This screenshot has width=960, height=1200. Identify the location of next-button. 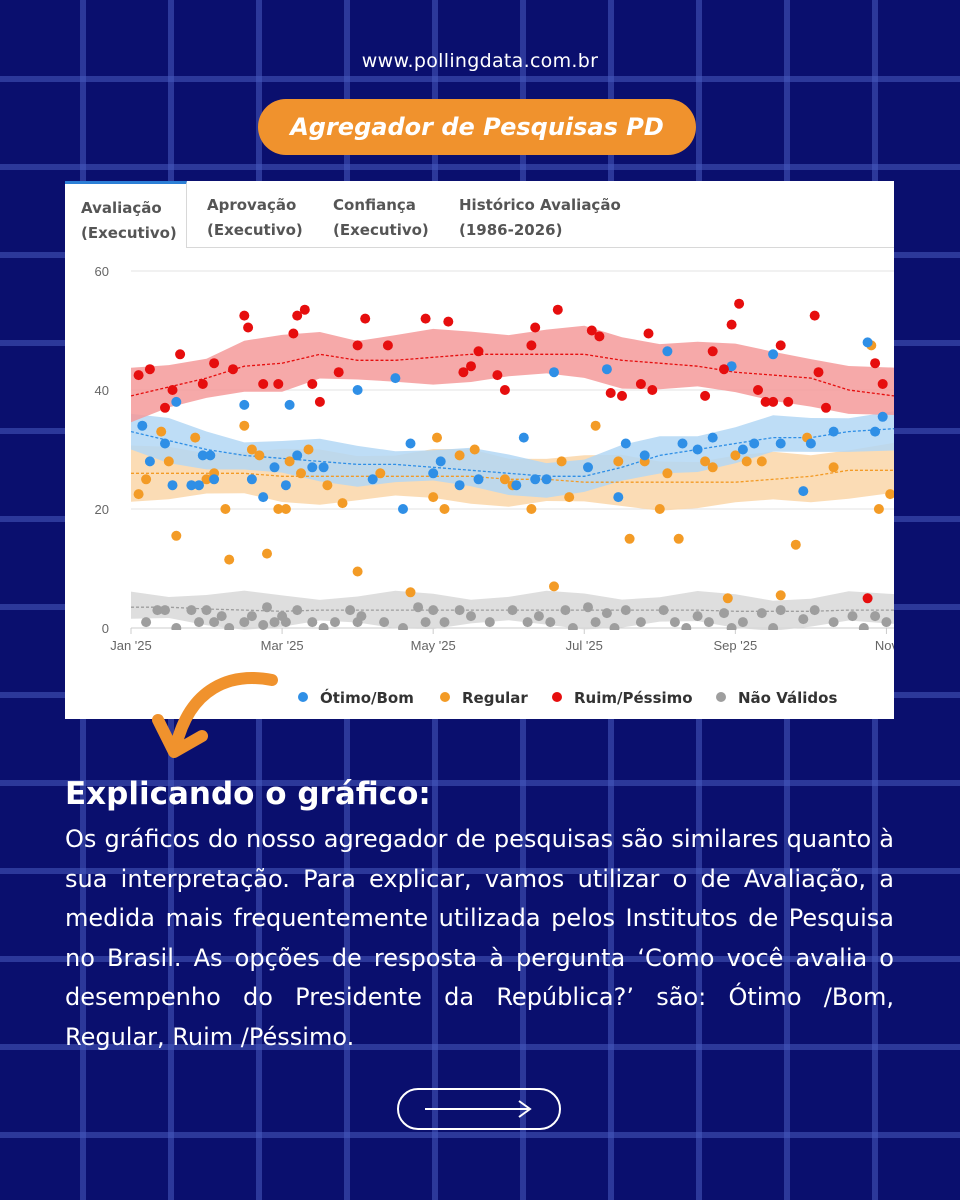
(479, 1109).